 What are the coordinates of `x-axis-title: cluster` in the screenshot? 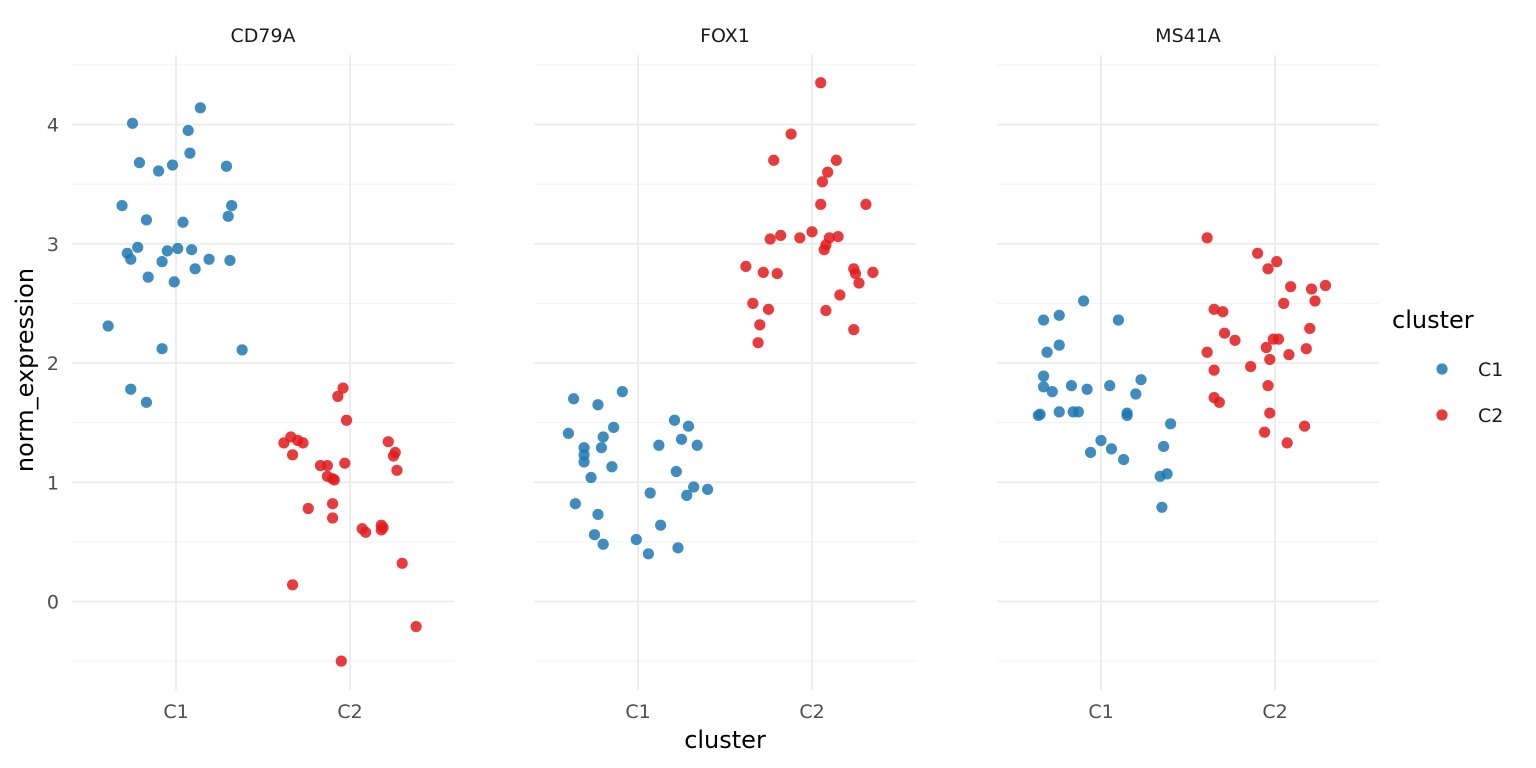 It's located at (725, 740).